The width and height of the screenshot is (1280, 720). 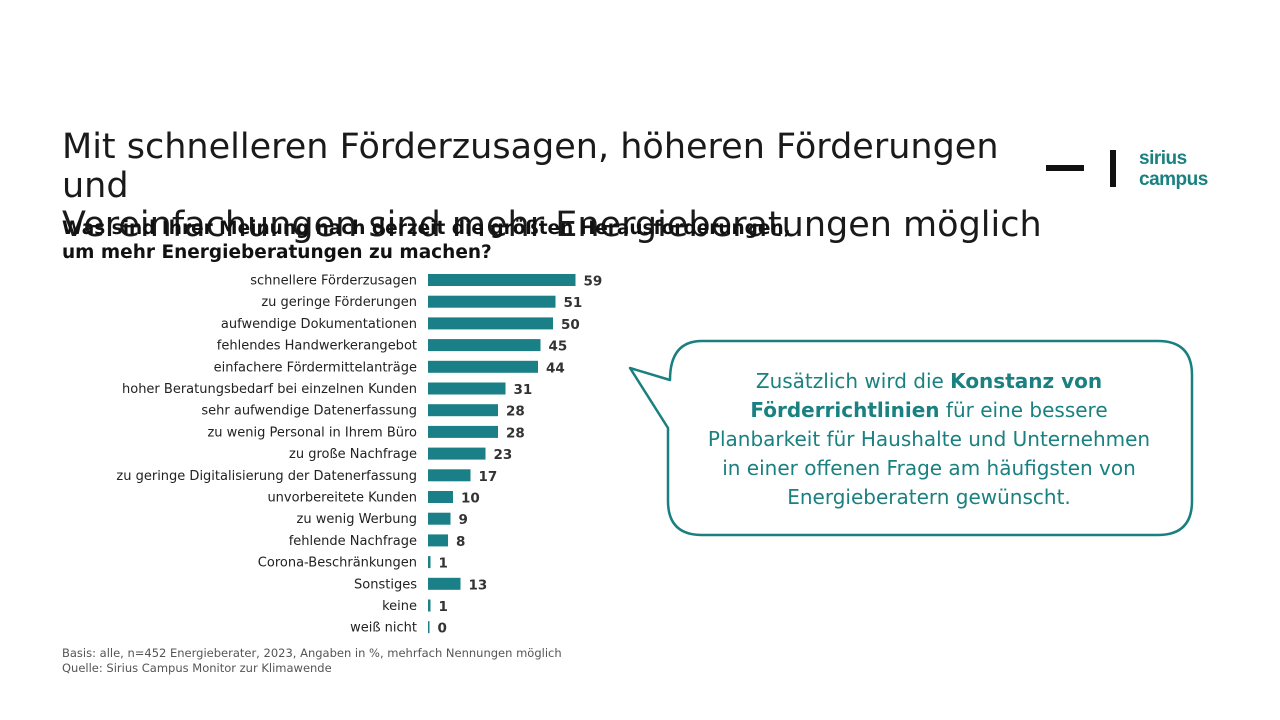 I want to click on logo-bar-mark, so click(x=1113, y=168).